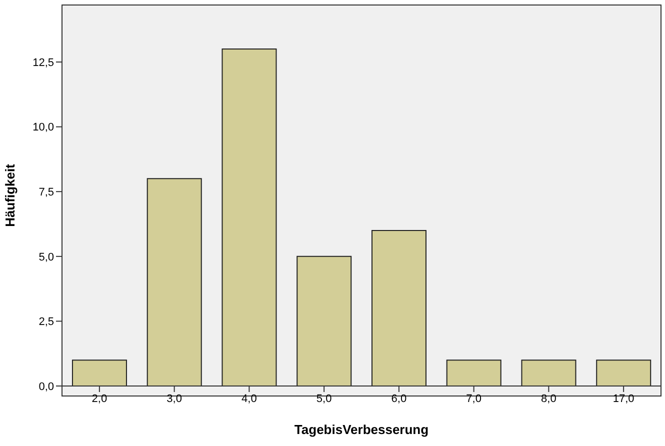  What do you see at coordinates (10, 195) in the screenshot?
I see `y-axis-title: Häufigkeit` at bounding box center [10, 195].